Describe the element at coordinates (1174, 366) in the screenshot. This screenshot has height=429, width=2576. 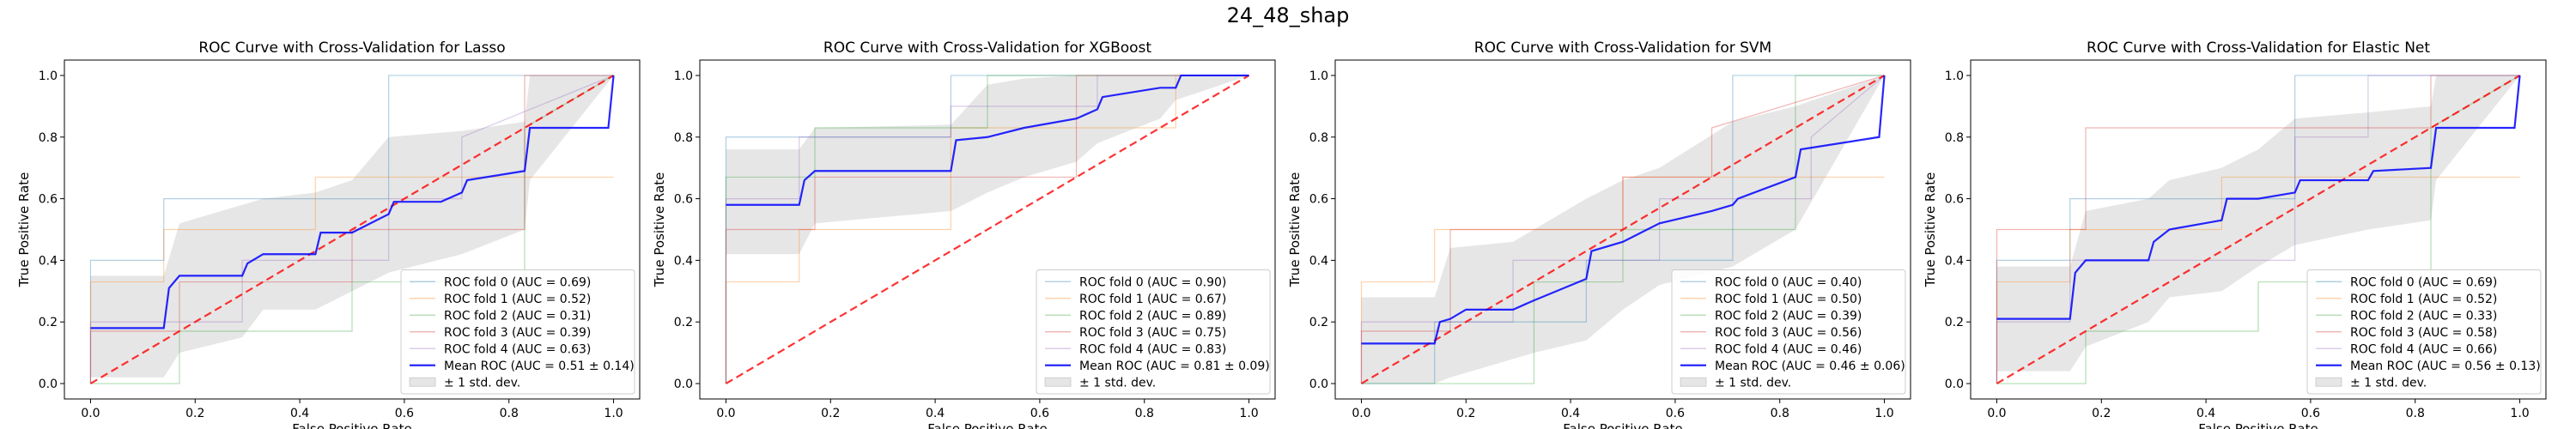
I see `legend-mean-roc: Mean ROC (AUC = 0.81 ± 0.09)` at that location.